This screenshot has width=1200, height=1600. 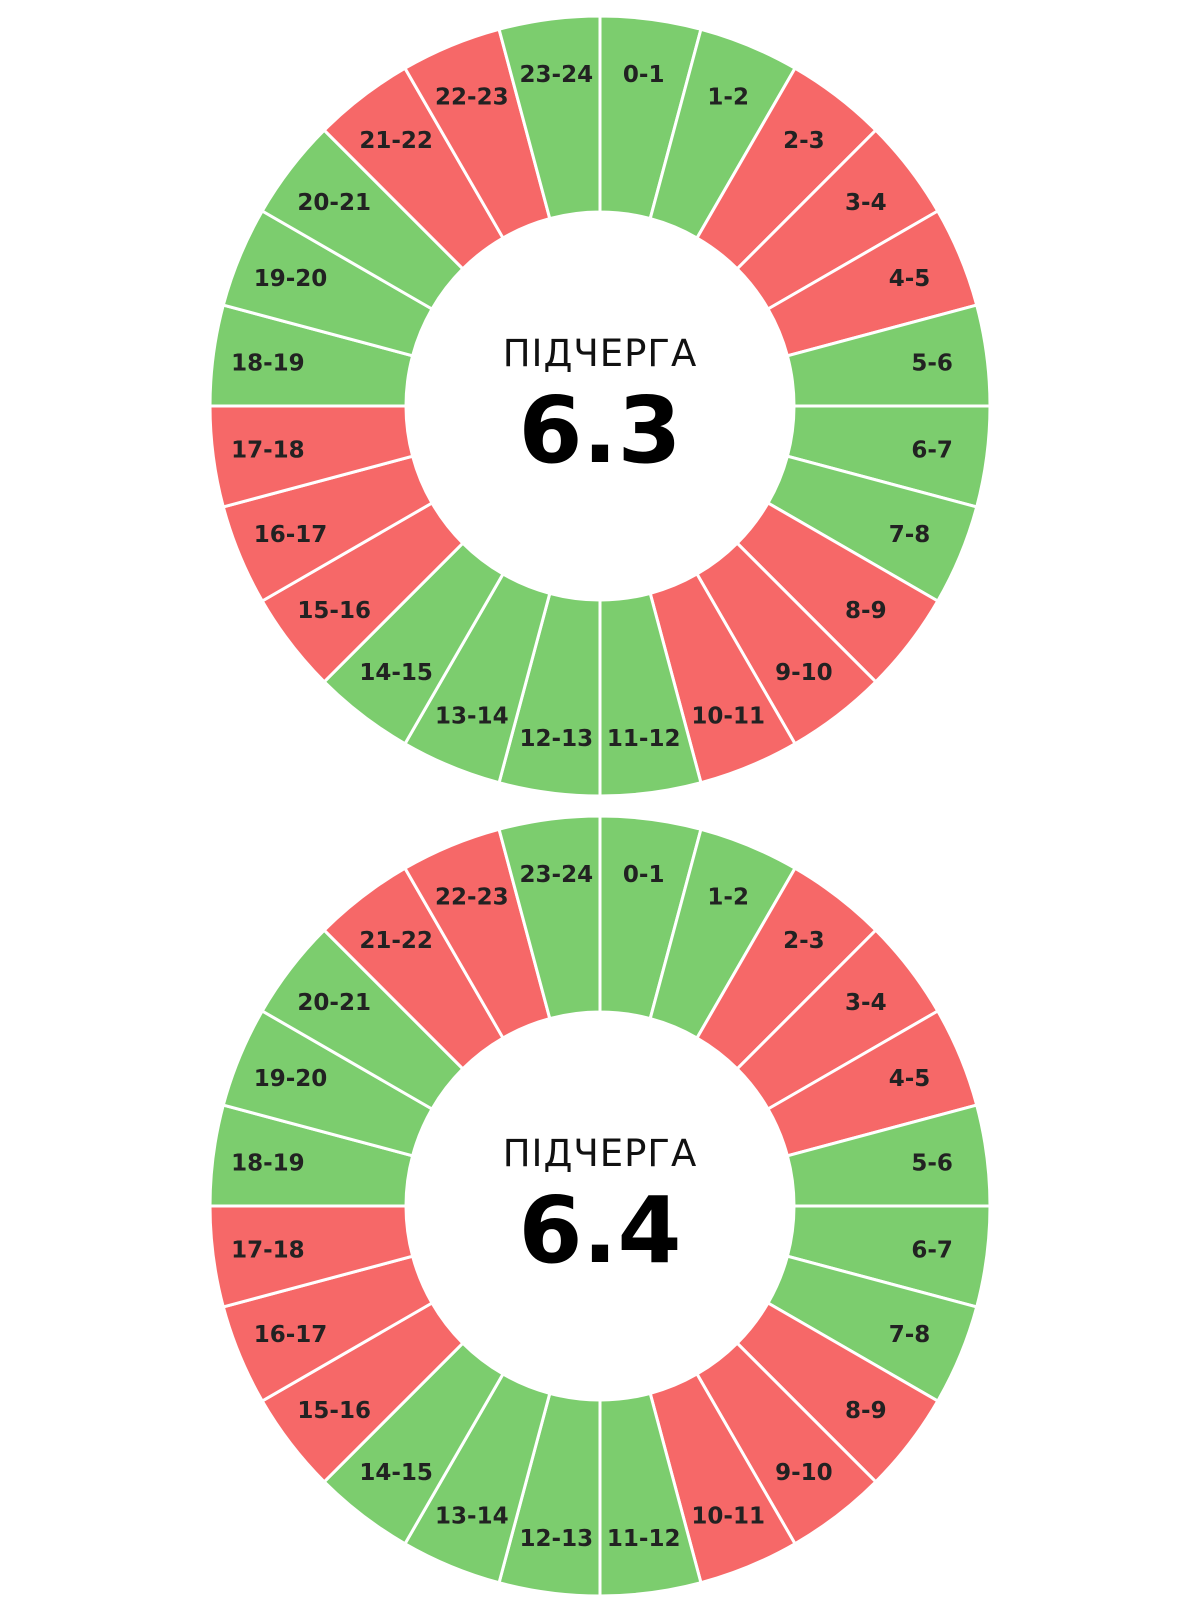 What do you see at coordinates (600, 1230) in the screenshot?
I see `subqueue-number: 6.4` at bounding box center [600, 1230].